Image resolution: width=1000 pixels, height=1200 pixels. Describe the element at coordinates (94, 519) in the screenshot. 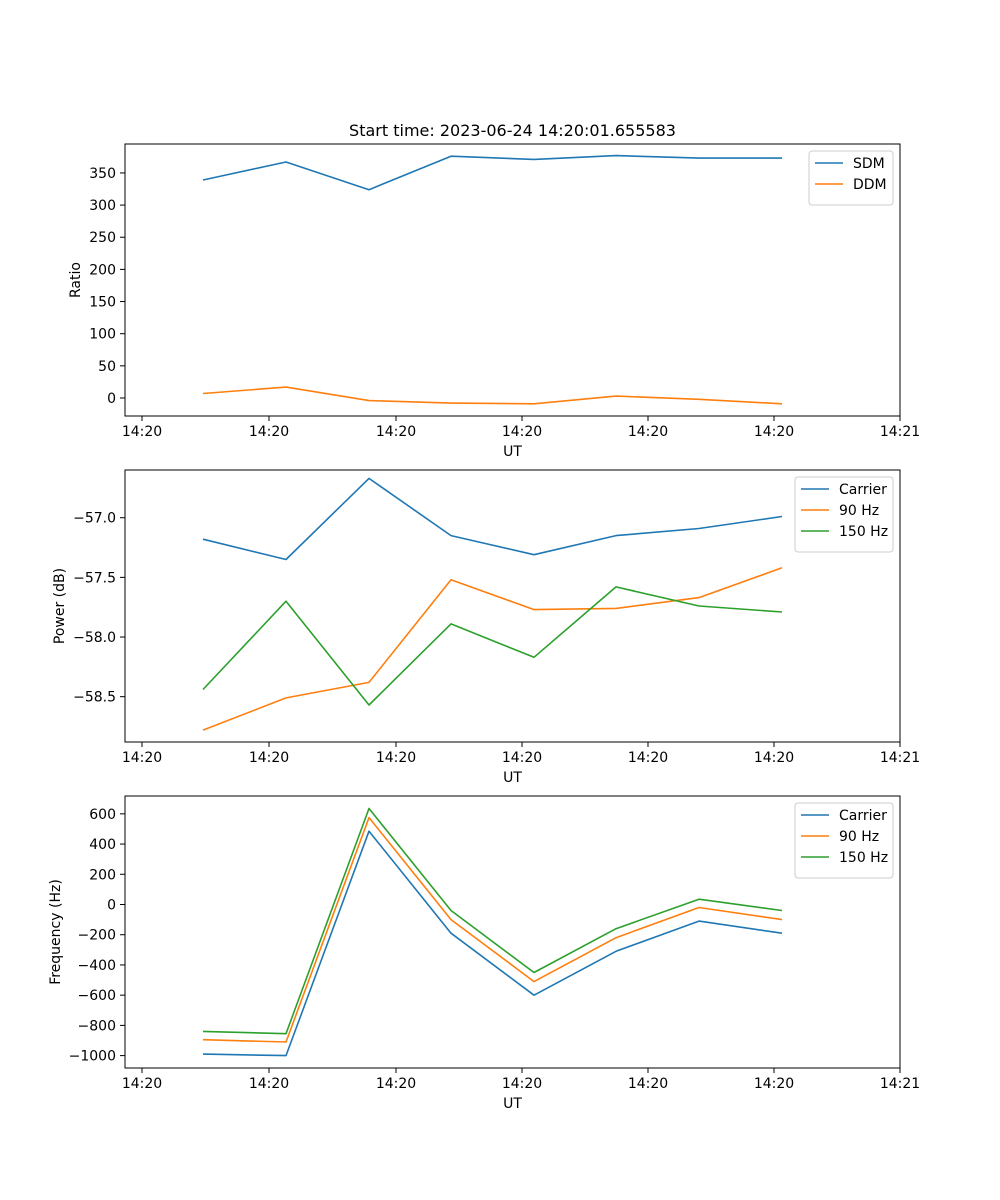

I see `y-tick-label: −57.0` at that location.